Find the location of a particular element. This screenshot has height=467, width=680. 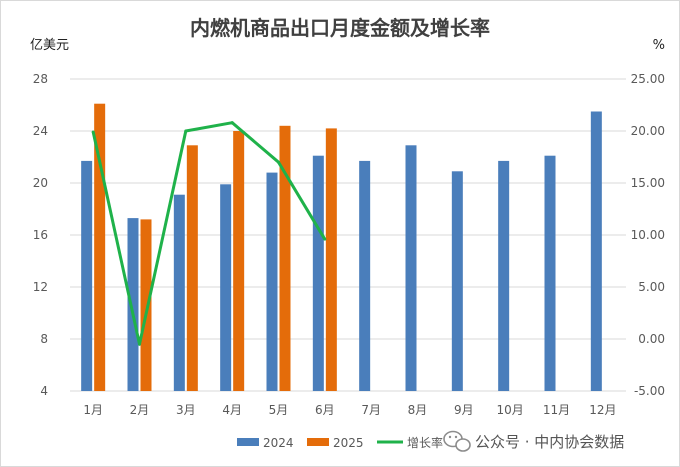

y-left-tick-label: 28 is located at coordinates (40, 79).